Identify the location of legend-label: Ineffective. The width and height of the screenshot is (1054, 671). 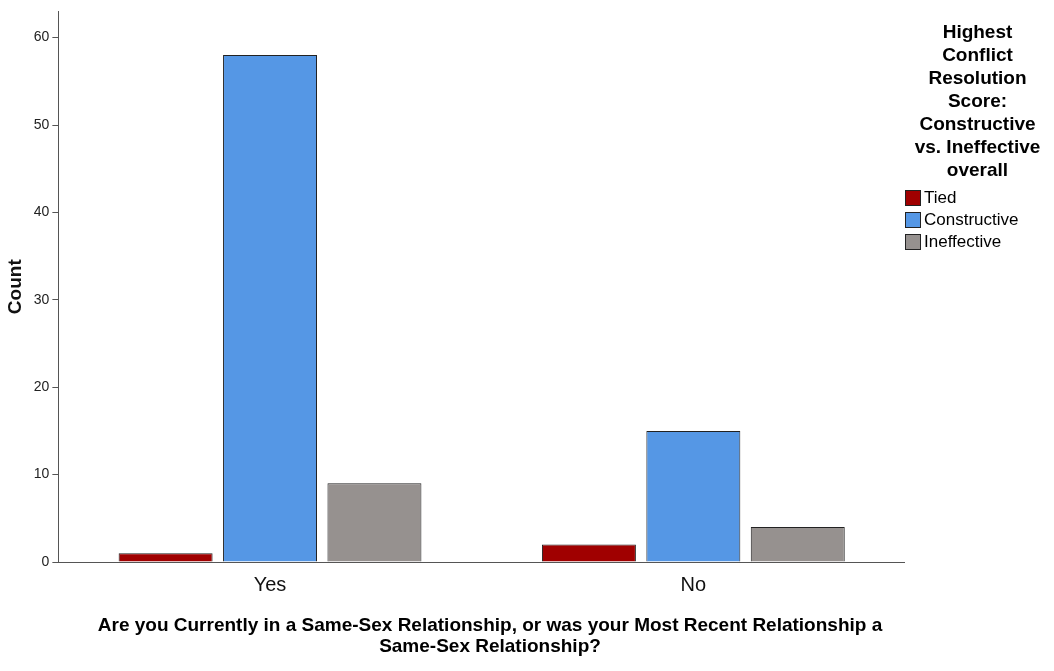
(963, 242).